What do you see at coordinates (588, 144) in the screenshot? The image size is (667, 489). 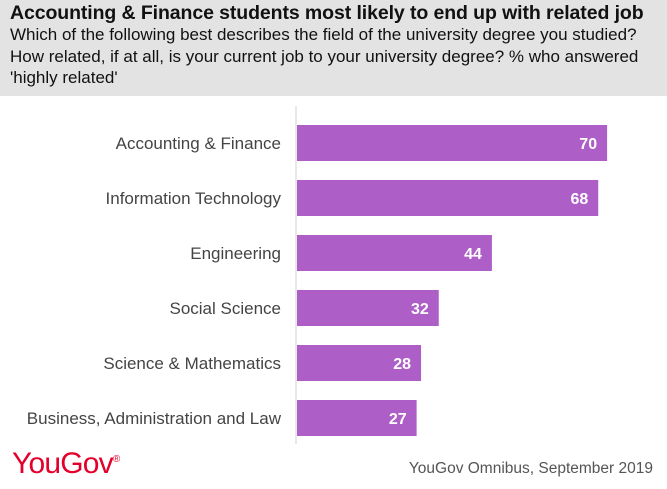 I see `value-label: 70` at bounding box center [588, 144].